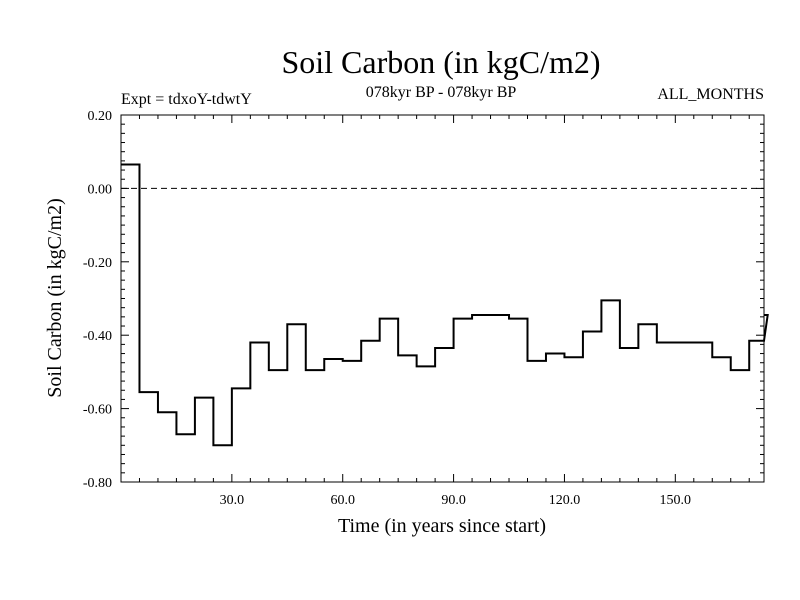 Image resolution: width=800 pixels, height=600 pixels. What do you see at coordinates (342, 500) in the screenshot?
I see `x-tick-label: 60.0` at bounding box center [342, 500].